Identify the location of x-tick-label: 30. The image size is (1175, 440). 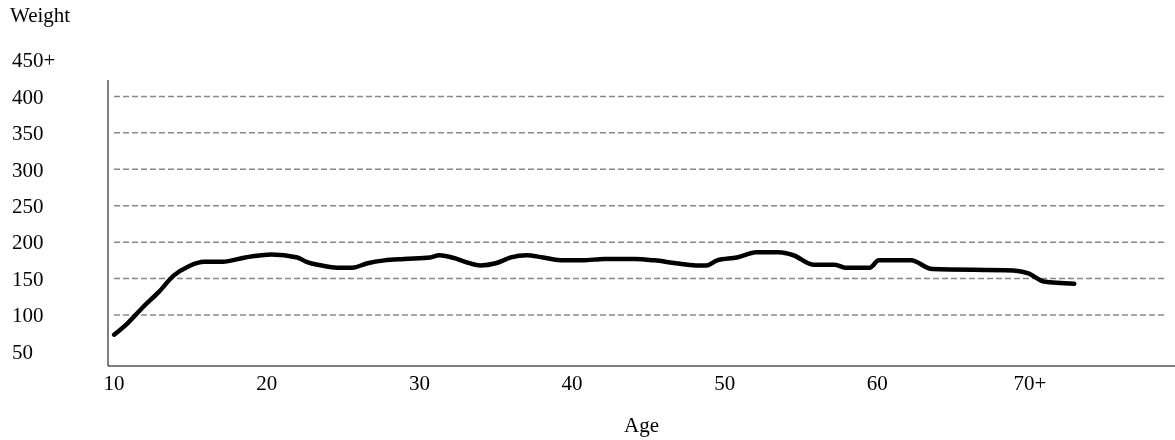
(419, 383).